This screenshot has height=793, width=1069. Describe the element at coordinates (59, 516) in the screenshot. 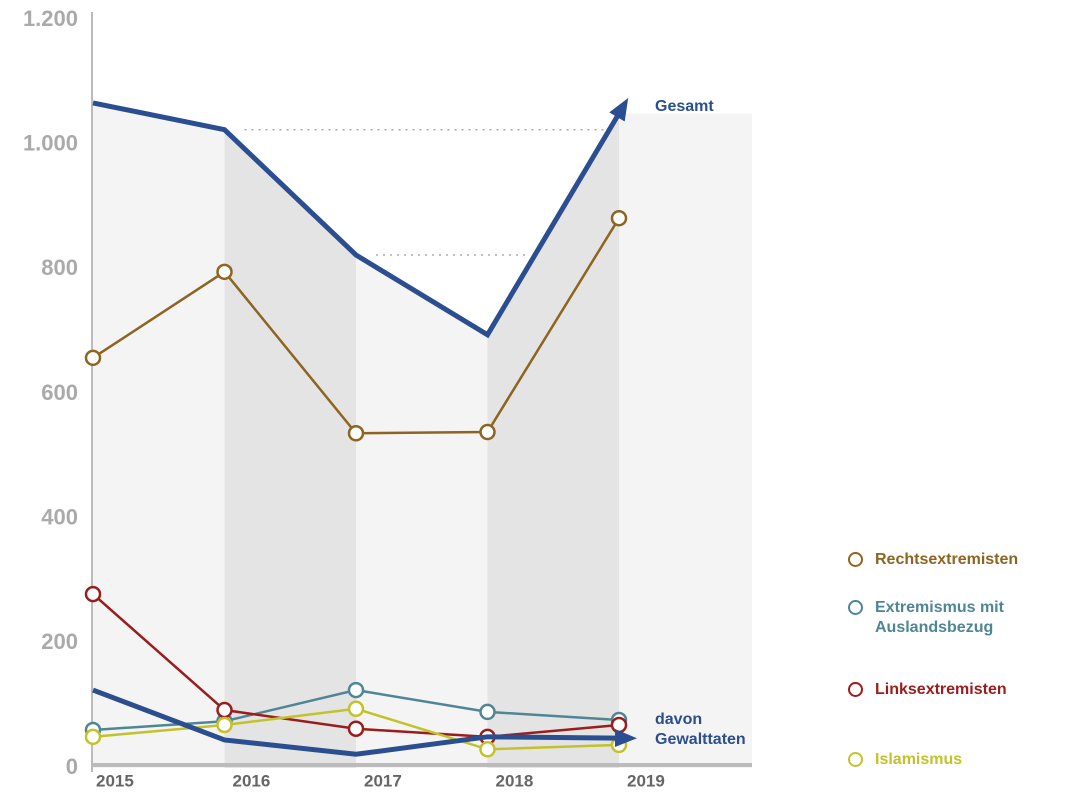

I see `y-tick-label: 400` at that location.